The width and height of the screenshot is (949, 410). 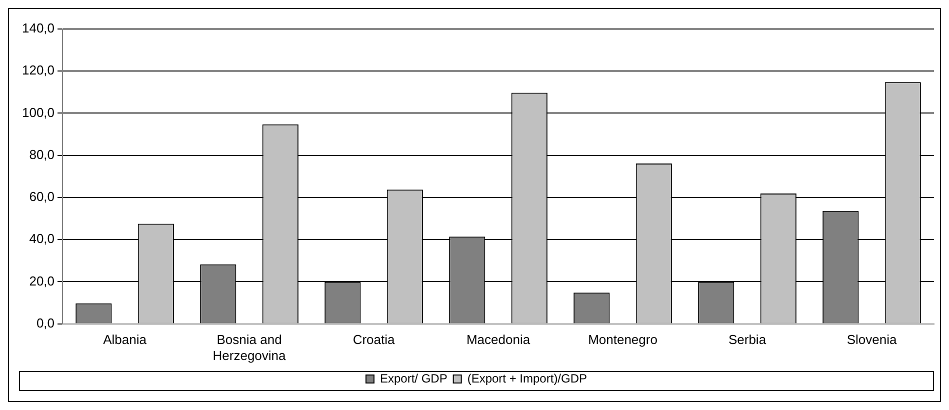 What do you see at coordinates (42, 154) in the screenshot?
I see `y-tick-label: 80,0` at bounding box center [42, 154].